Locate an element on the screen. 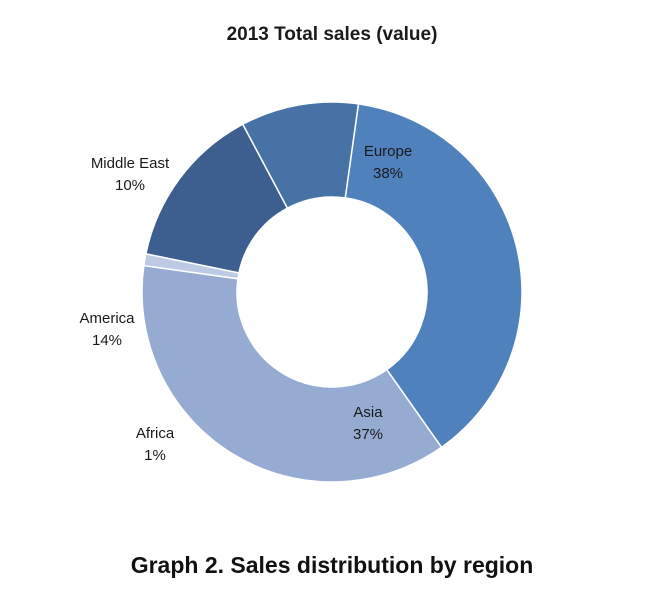  data-label-category: Asia is located at coordinates (368, 412).